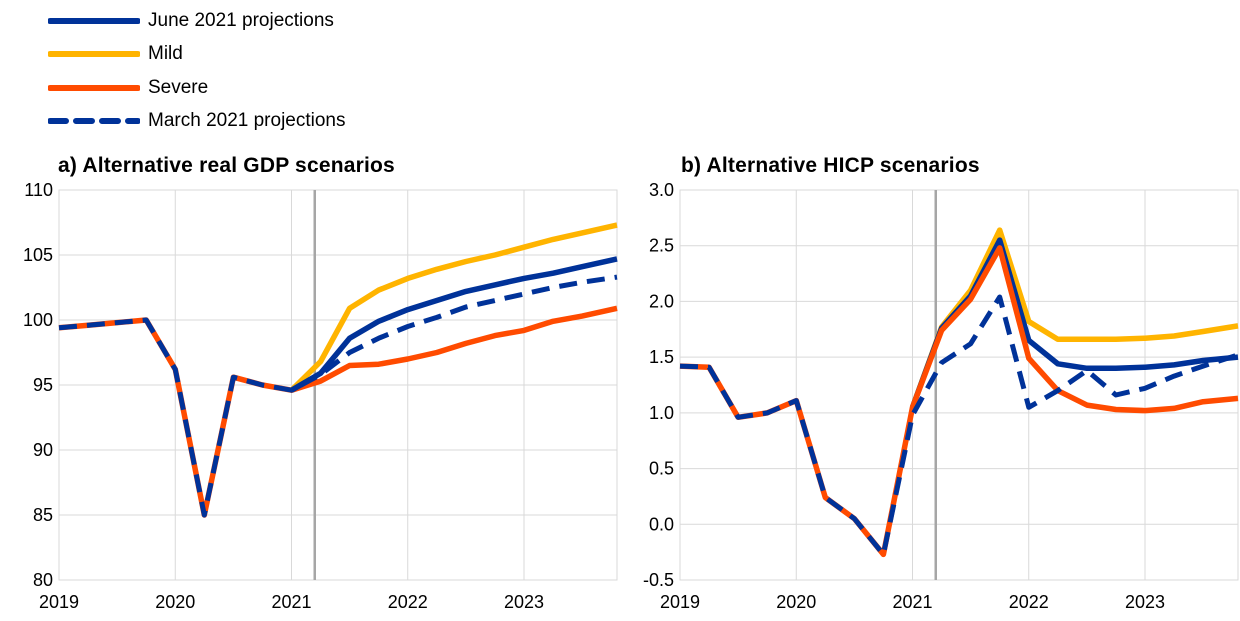 The image size is (1240, 621). I want to click on y-tick-label: 3.0, so click(661, 190).